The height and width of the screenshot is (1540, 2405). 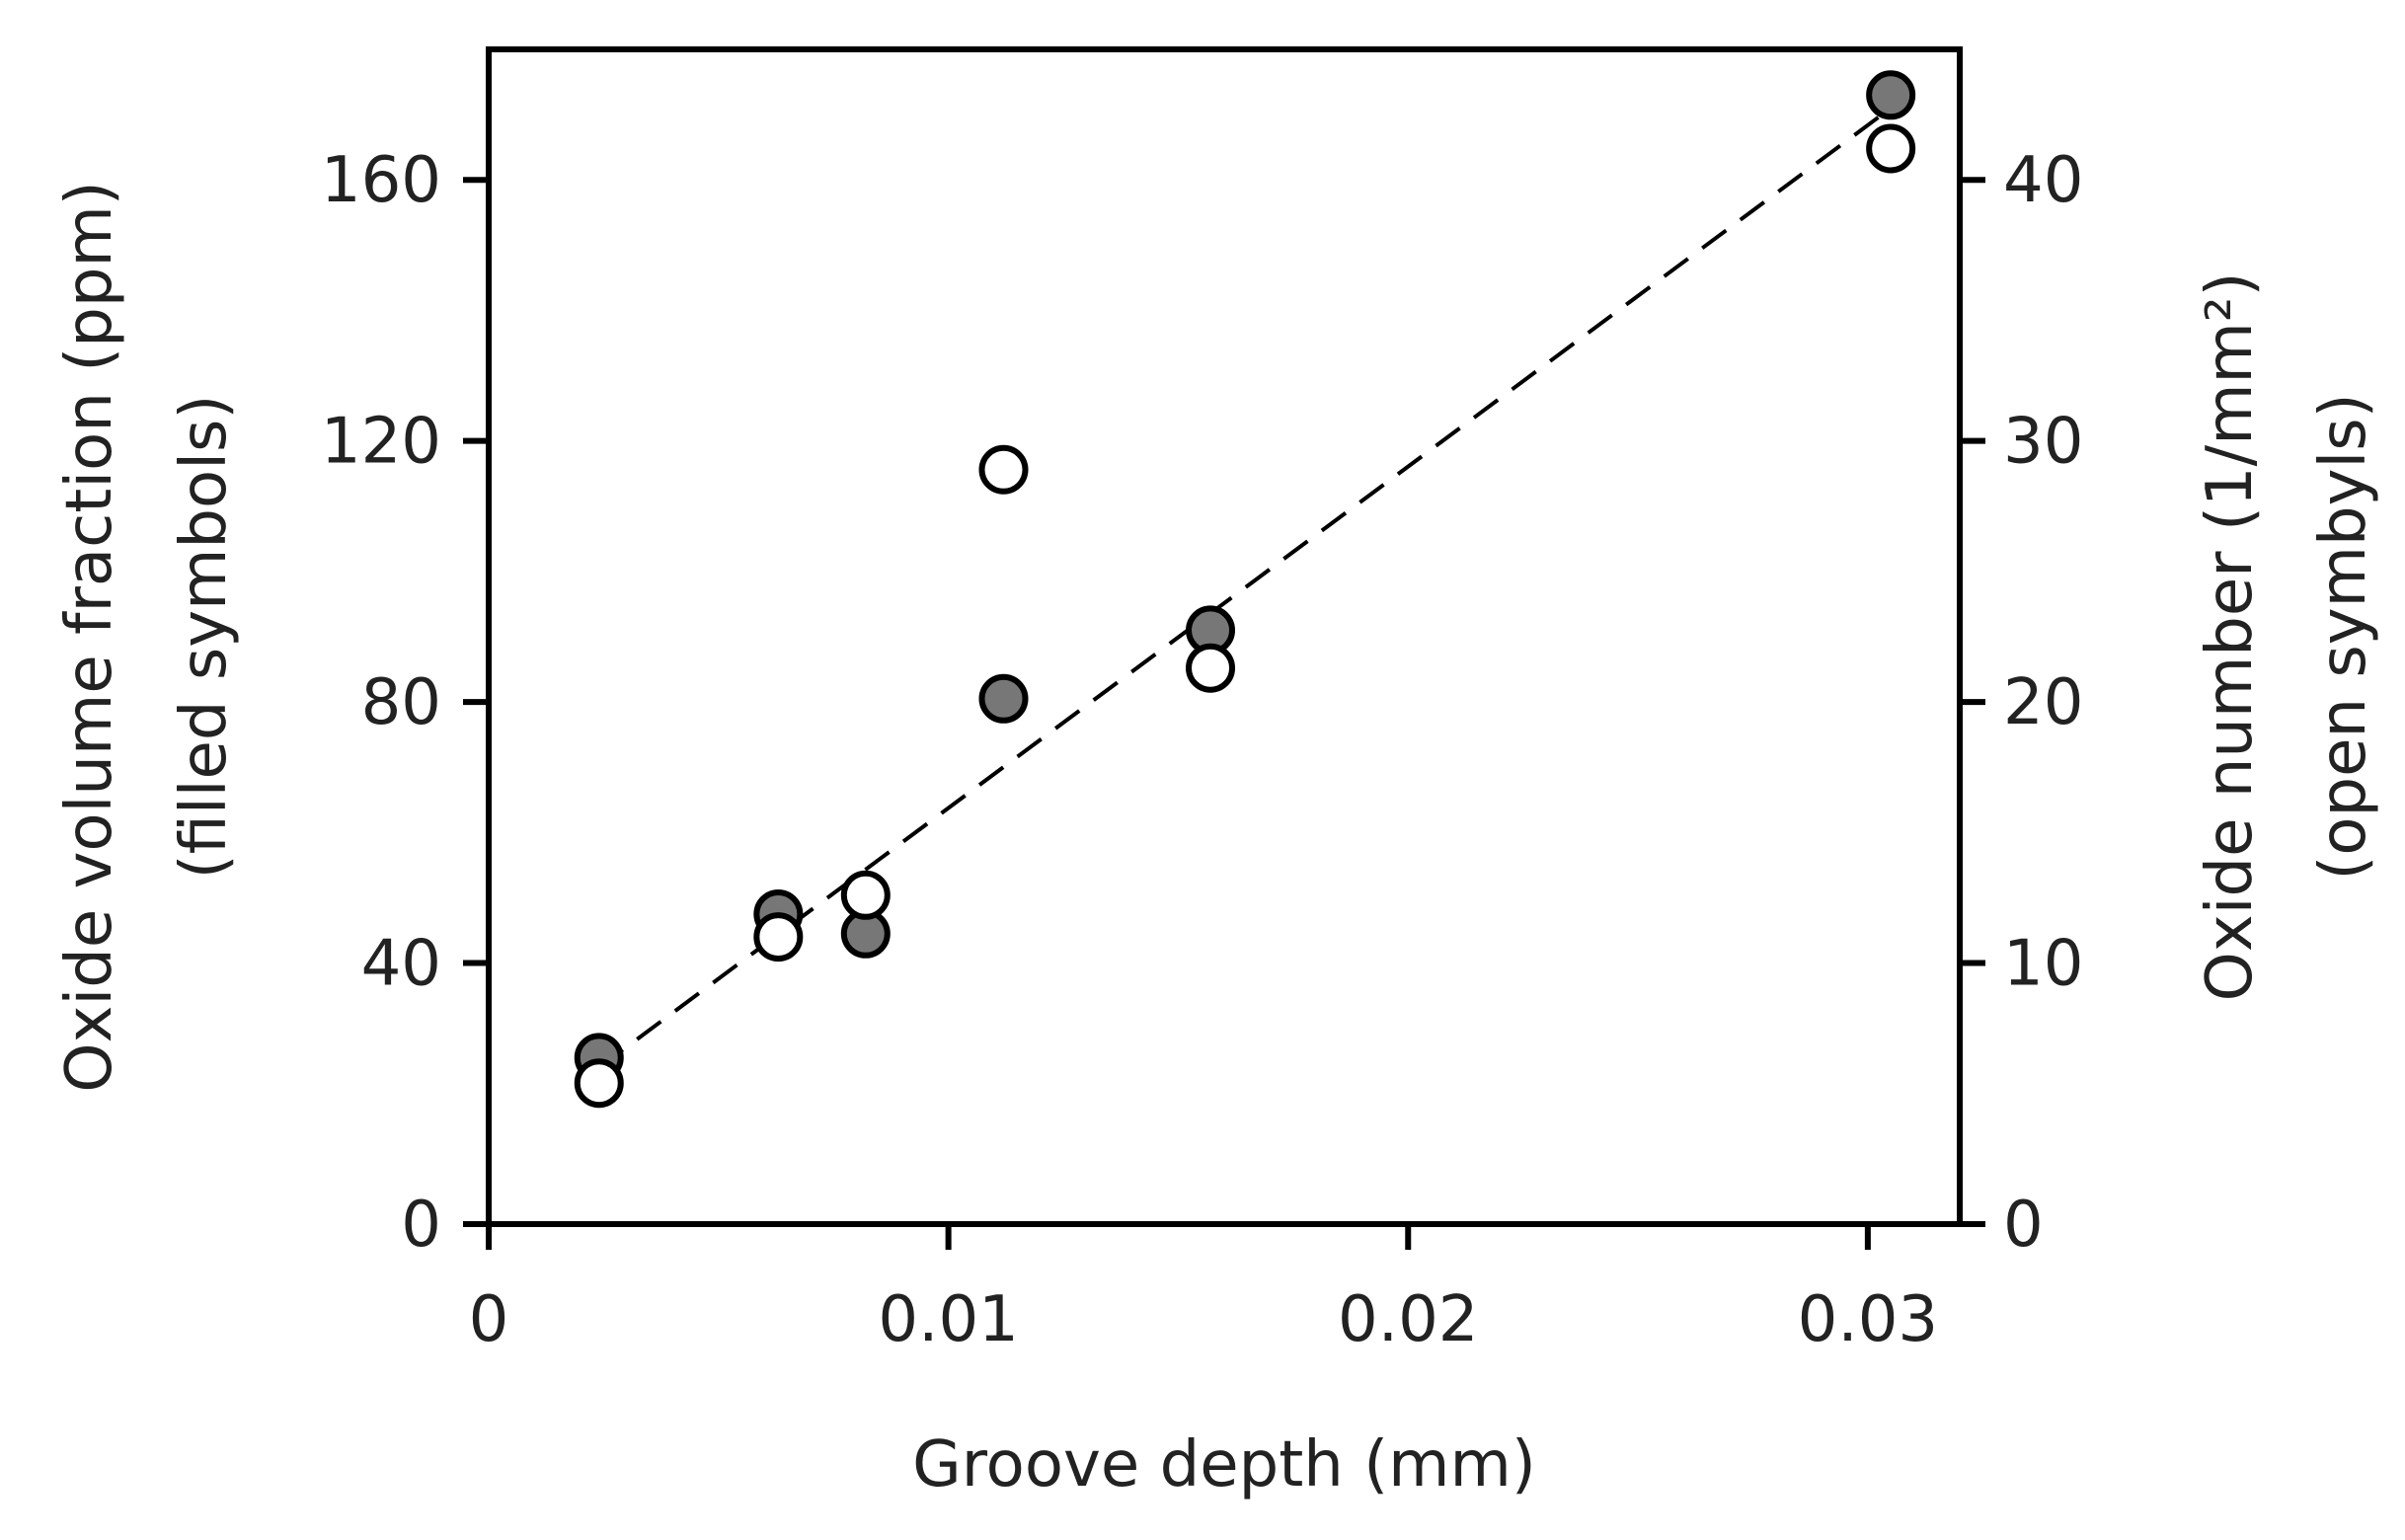 What do you see at coordinates (381, 442) in the screenshot?
I see `y-tick-label: 120` at bounding box center [381, 442].